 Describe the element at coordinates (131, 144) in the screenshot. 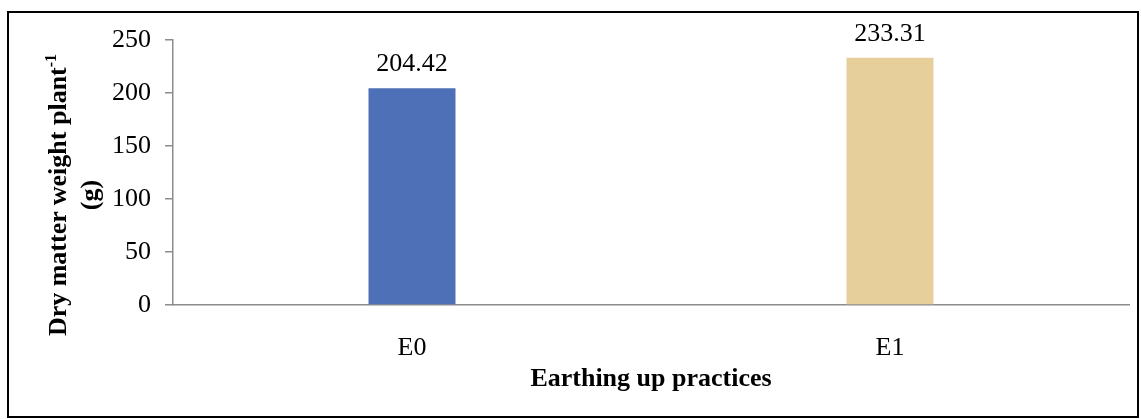

I see `y-tick-label: 150` at that location.